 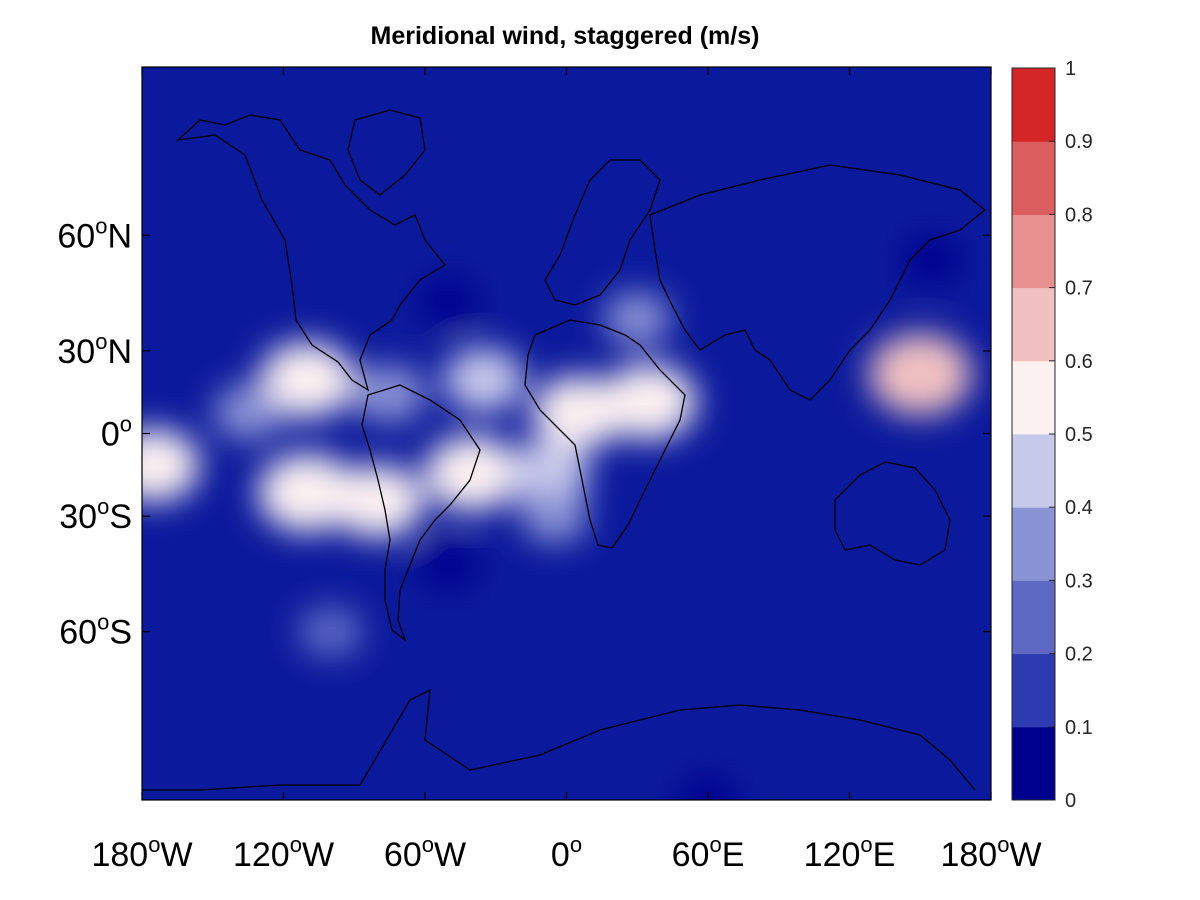 I want to click on y-tick-labels: 60oN 30oN 0o 30oS 60oS, so click(x=94, y=432).